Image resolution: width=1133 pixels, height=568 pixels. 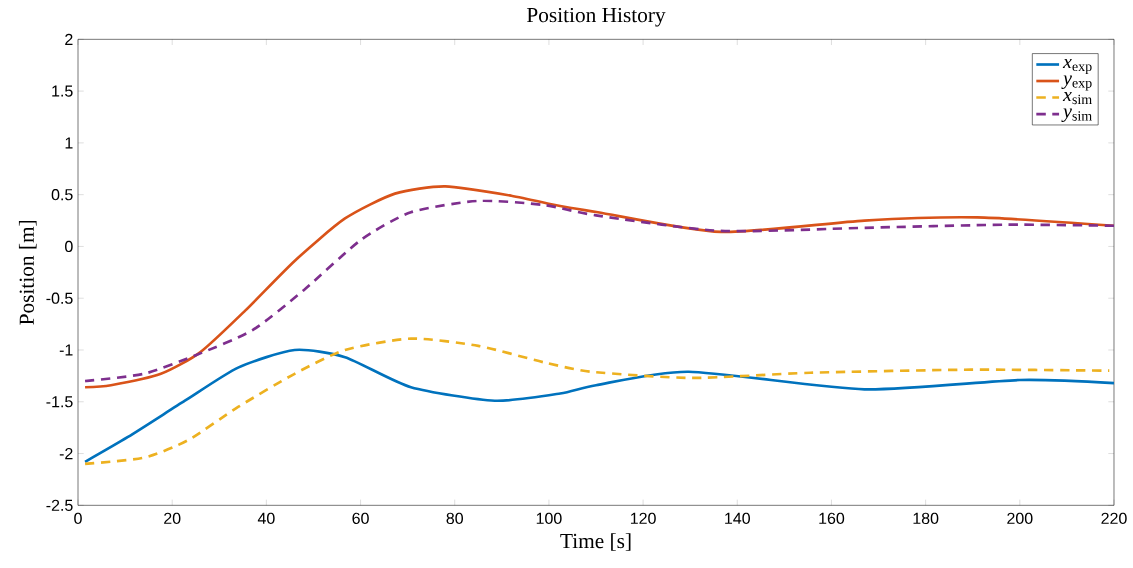 I want to click on chart-title: Position History, so click(x=596, y=17).